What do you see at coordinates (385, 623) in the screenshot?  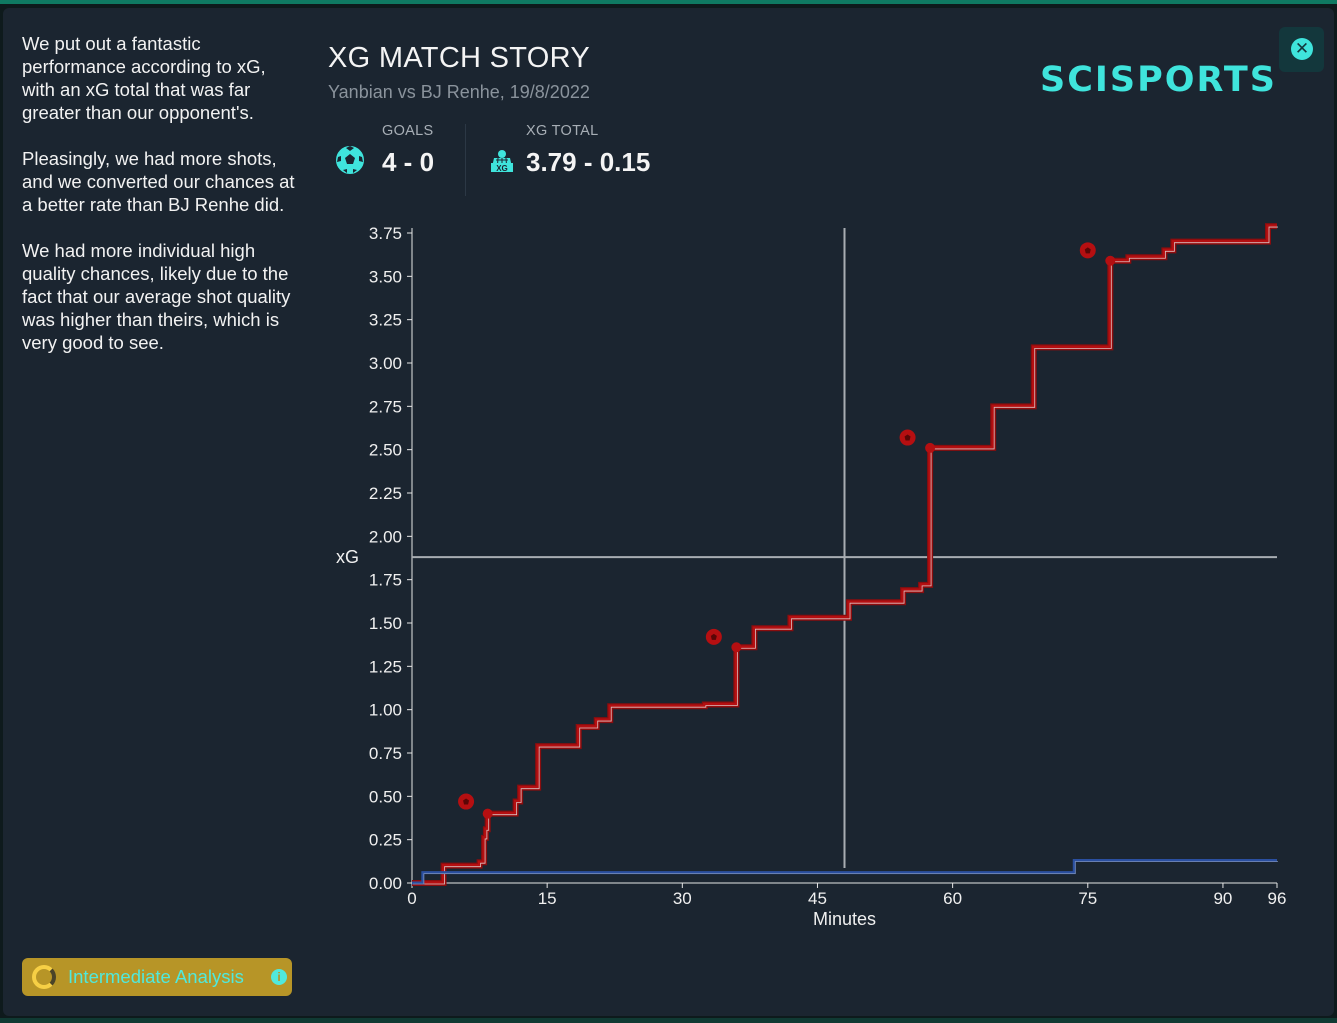 I see `y-tick-label: 1.50` at bounding box center [385, 623].